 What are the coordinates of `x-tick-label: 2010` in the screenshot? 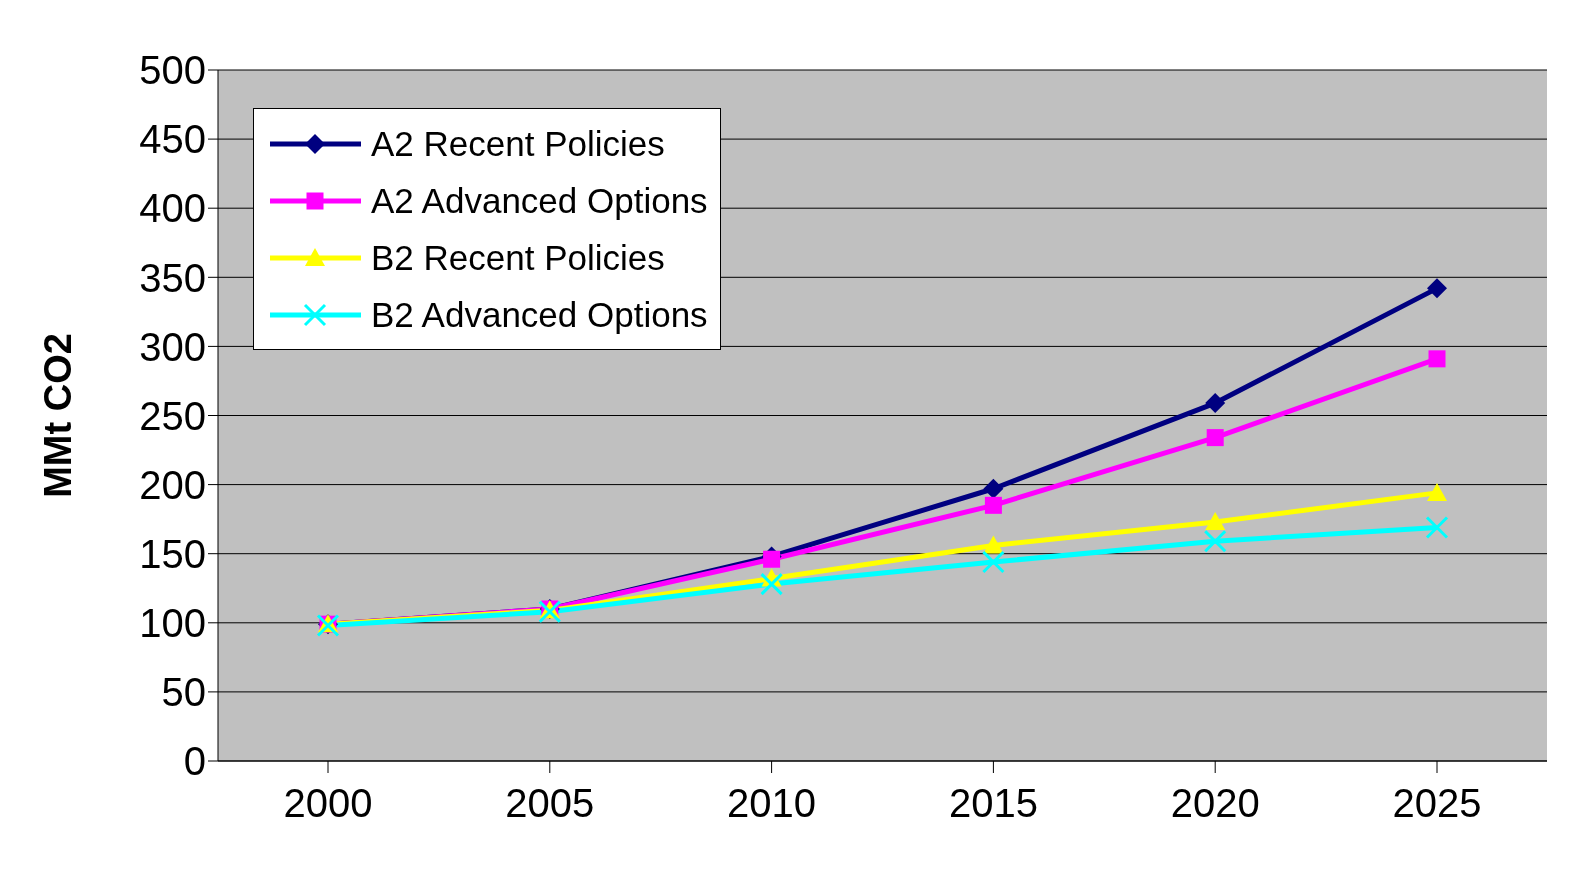 It's located at (772, 803).